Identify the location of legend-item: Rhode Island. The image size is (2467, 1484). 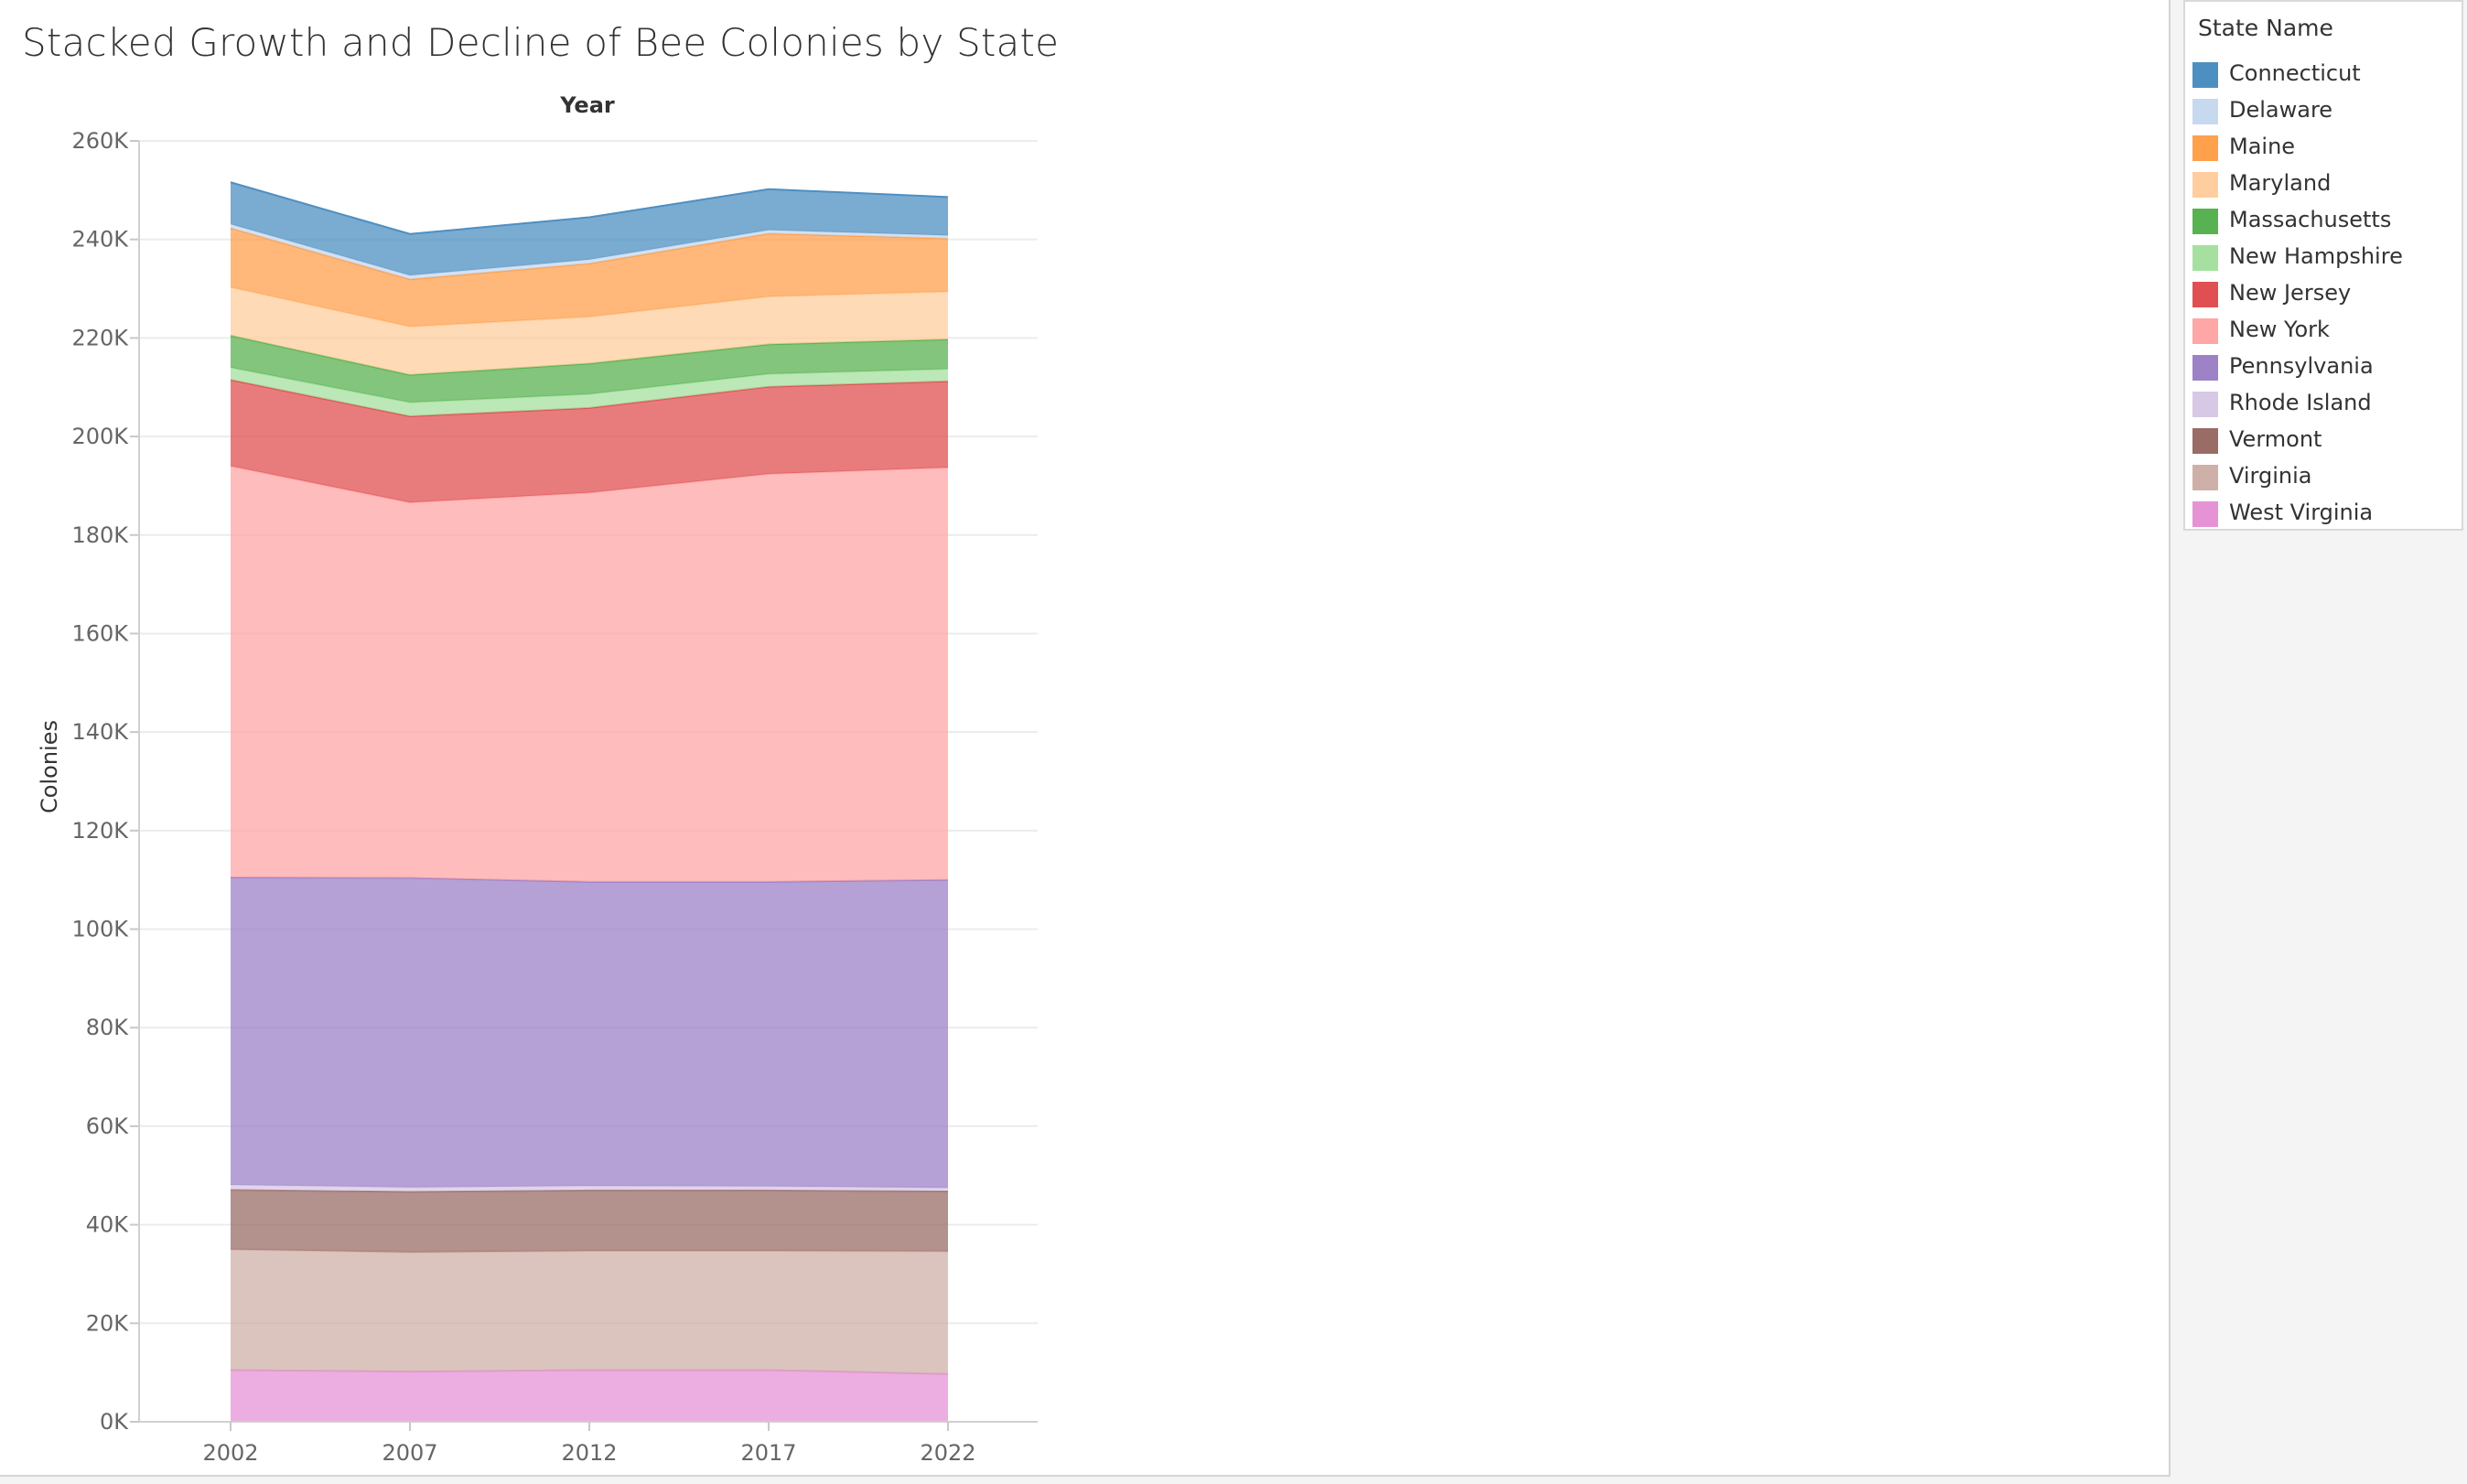
(2325, 403).